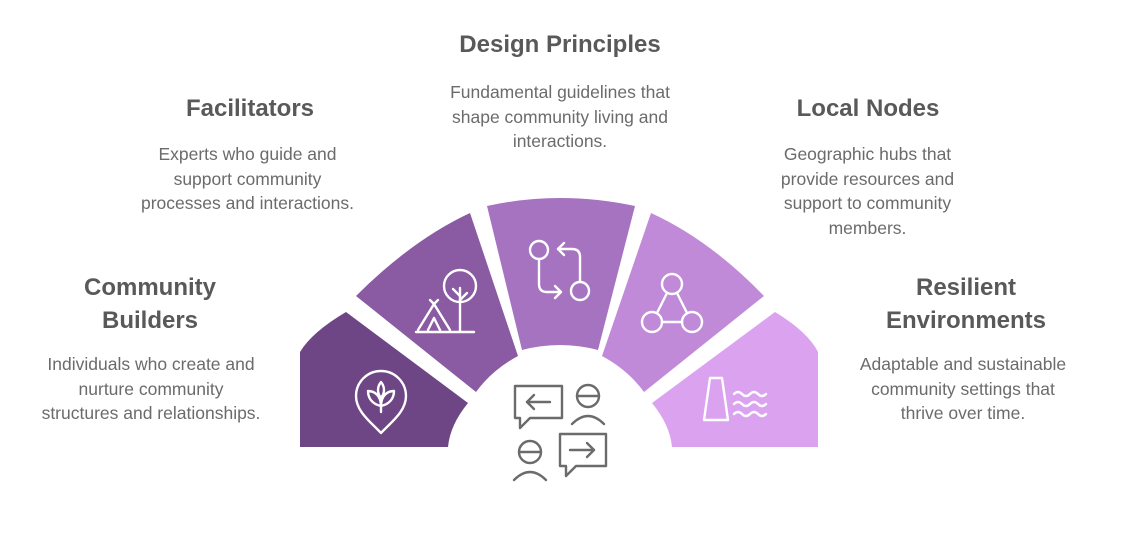 Image resolution: width=1123 pixels, height=537 pixels. Describe the element at coordinates (150, 304) in the screenshot. I see `title-community-builders: Community Builders` at that location.